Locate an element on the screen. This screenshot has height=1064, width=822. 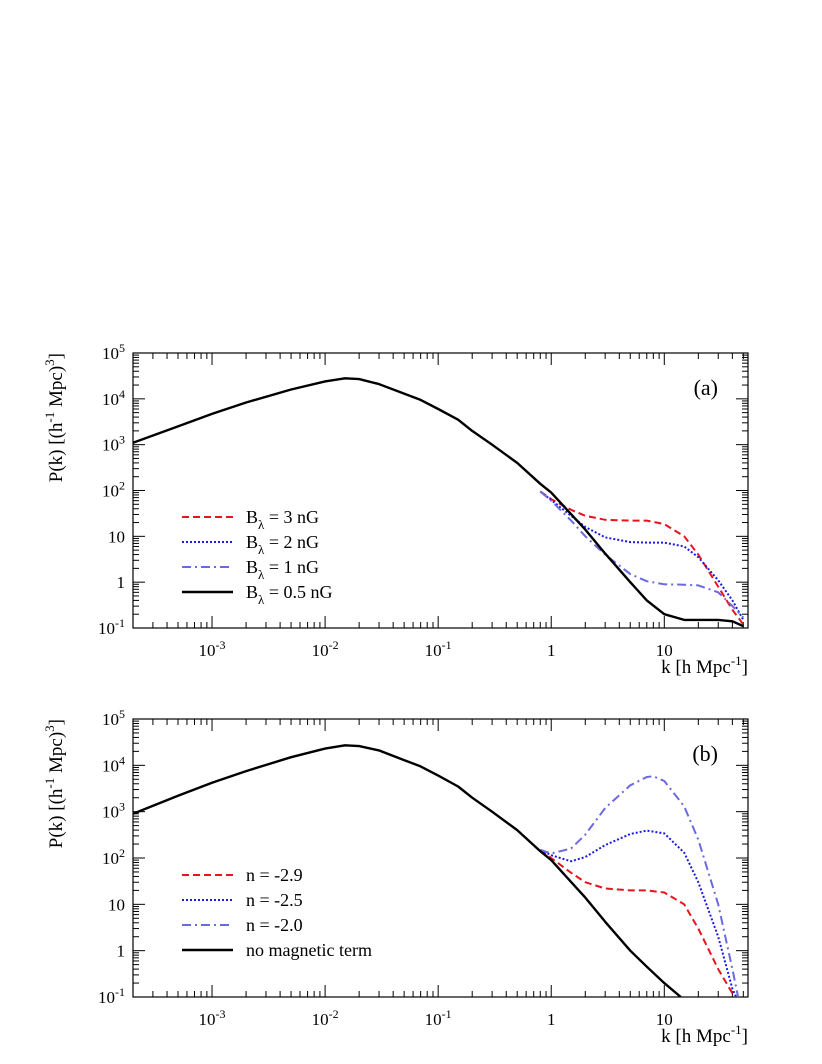
panel-label: (a) is located at coordinates (706, 387).